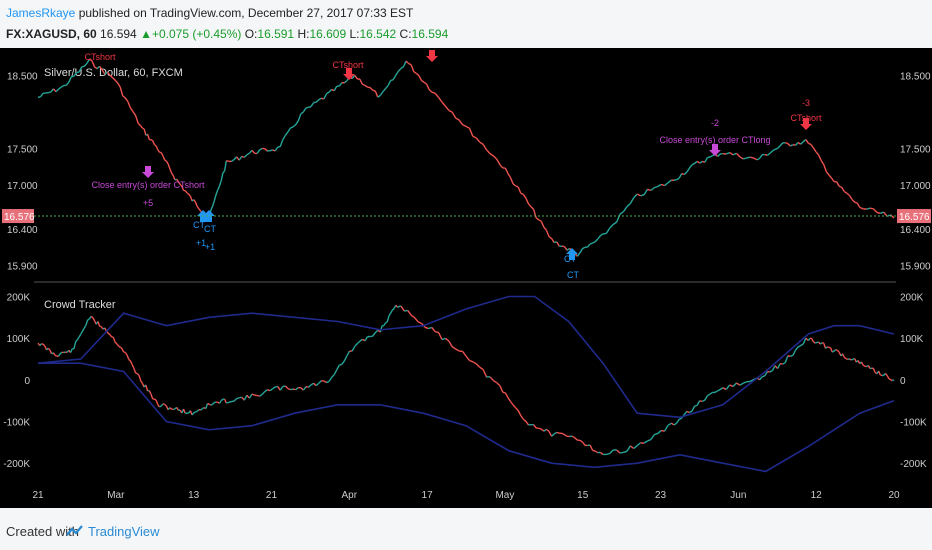 The height and width of the screenshot is (550, 932). I want to click on close-order-arrow-icon, so click(148, 172).